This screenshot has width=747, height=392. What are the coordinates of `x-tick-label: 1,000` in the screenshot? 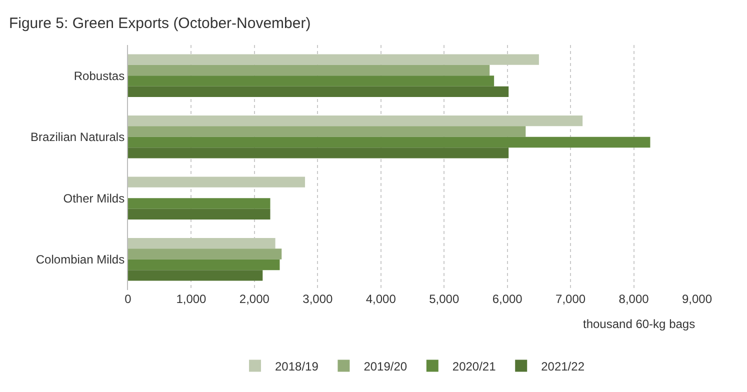 It's located at (191, 299).